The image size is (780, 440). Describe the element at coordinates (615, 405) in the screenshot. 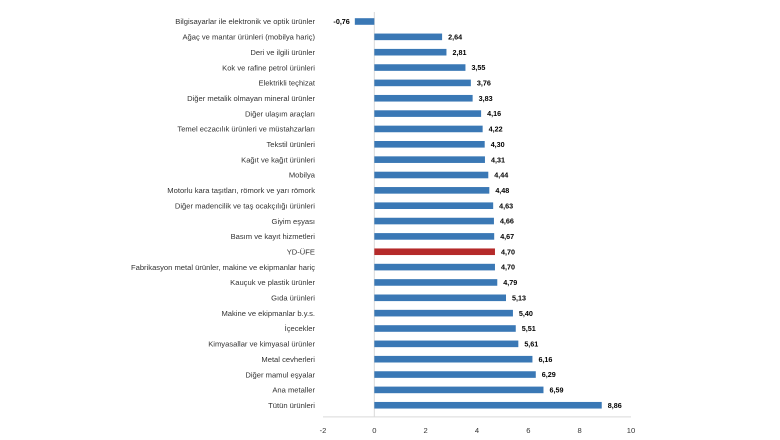

I see `value-label: 8,86` at that location.